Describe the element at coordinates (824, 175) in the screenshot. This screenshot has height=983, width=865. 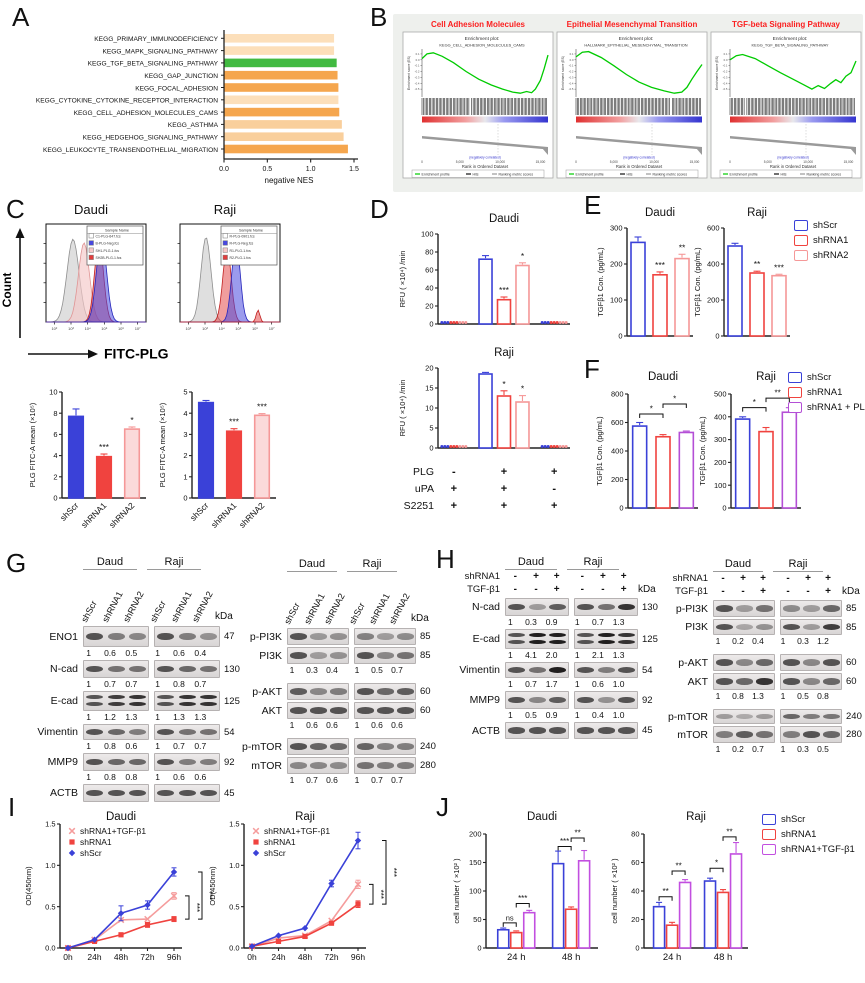
I see `gsea-legend-label: Ranking metric scores` at that location.